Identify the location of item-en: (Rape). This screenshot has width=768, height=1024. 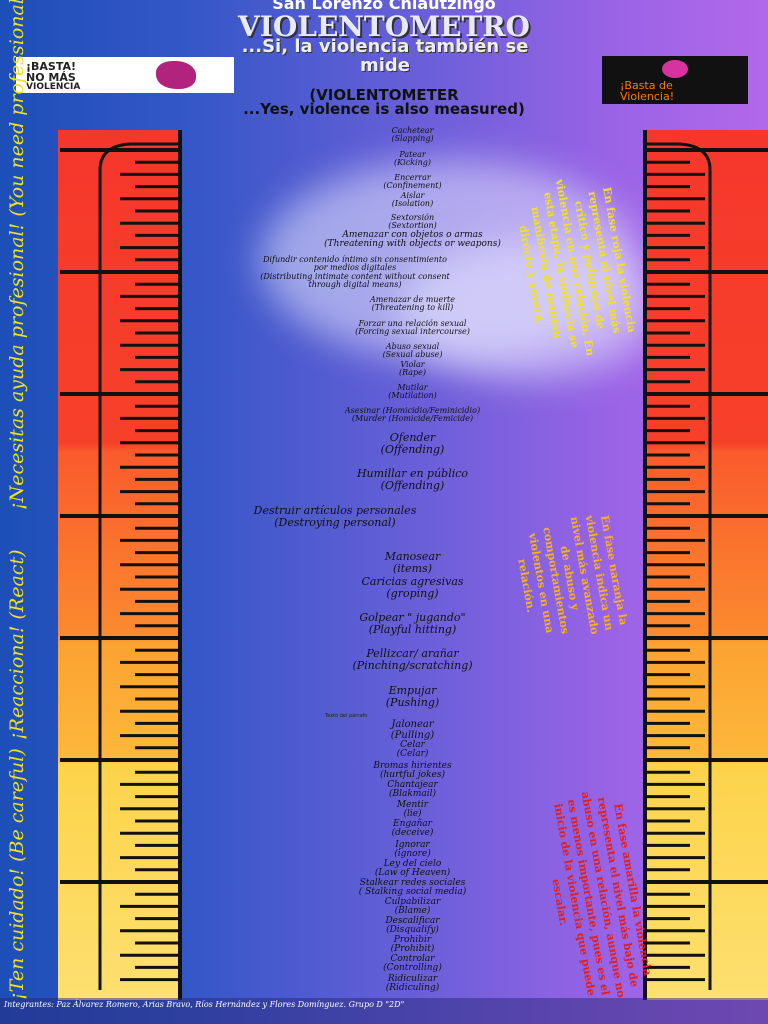
(412, 373).